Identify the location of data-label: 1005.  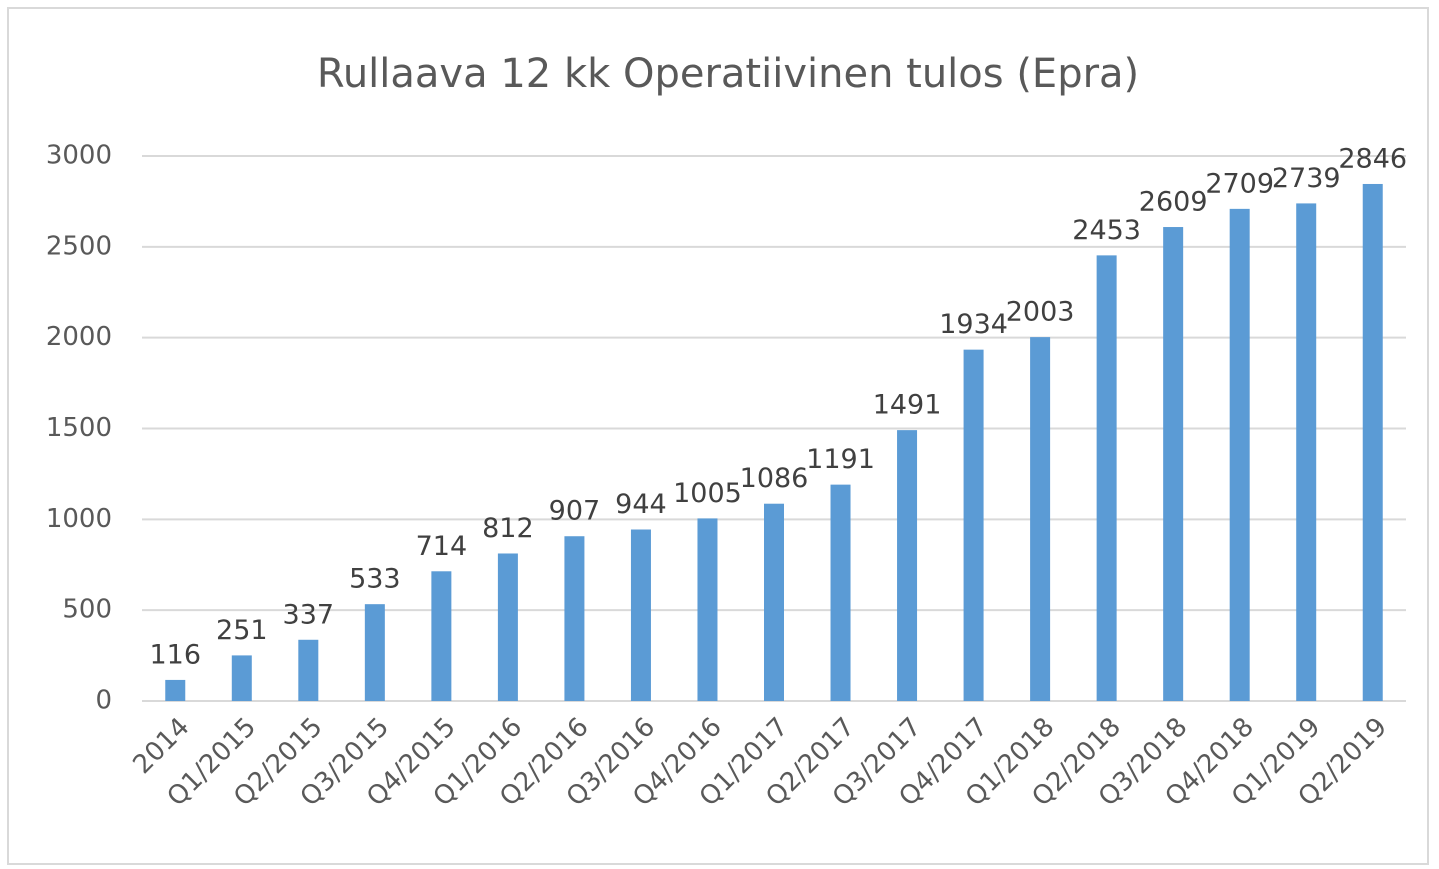
(707, 493).